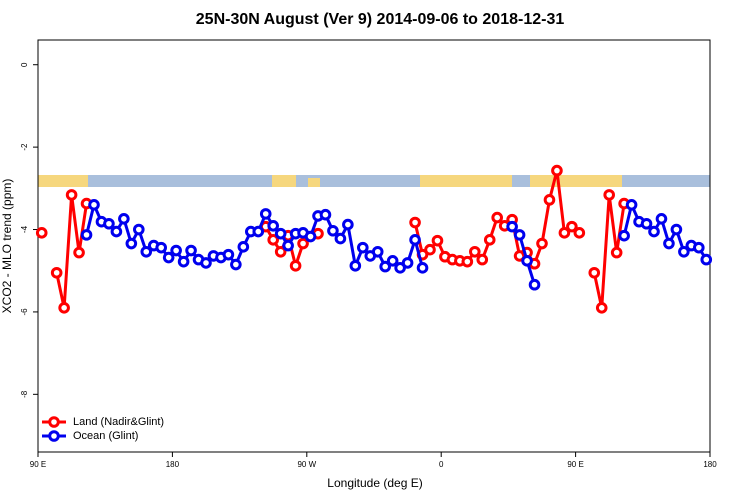  I want to click on y-tick-label: -2, so click(24, 147).